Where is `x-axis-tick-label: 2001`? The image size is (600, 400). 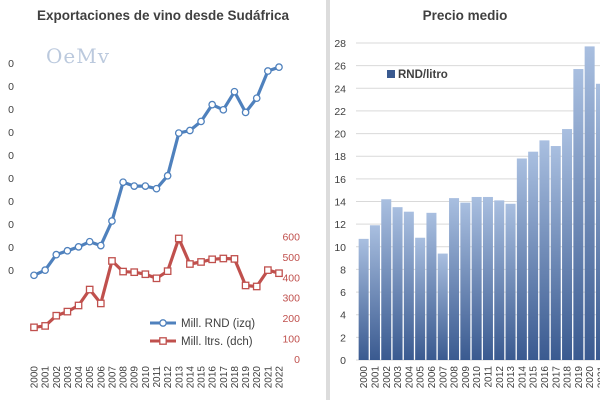
x-axis-tick-label: 2001 is located at coordinates (46, 377).